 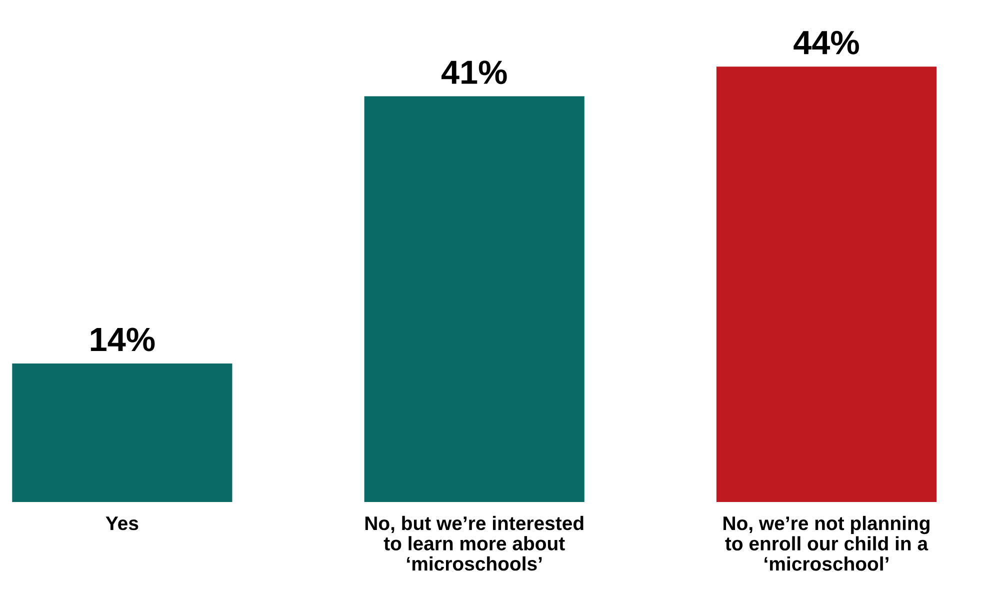 I want to click on x-tick-label: No, but we’re interested to learn more about ‘microschools’, so click(x=474, y=543).